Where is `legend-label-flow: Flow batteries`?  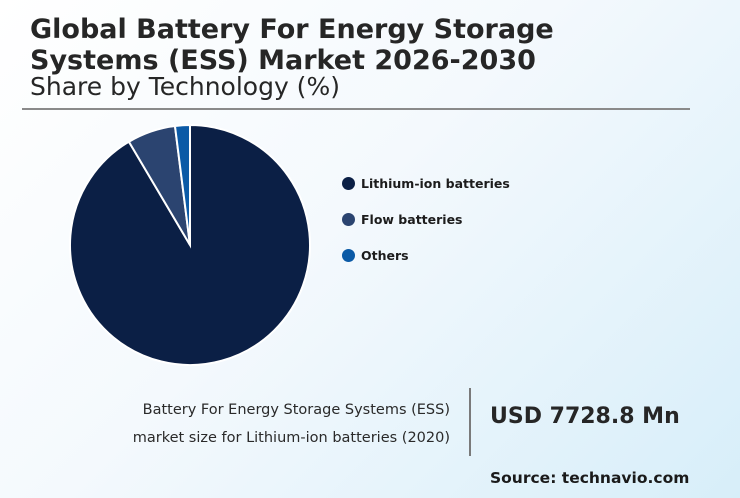 legend-label-flow: Flow batteries is located at coordinates (412, 219).